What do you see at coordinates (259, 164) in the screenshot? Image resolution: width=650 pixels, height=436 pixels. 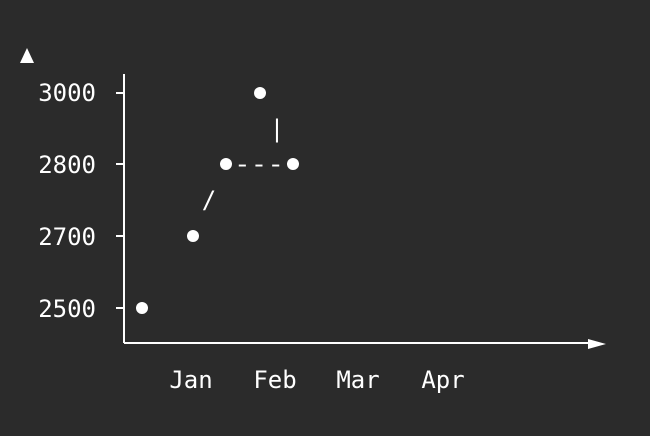 I see `connector-dash: ---` at bounding box center [259, 164].